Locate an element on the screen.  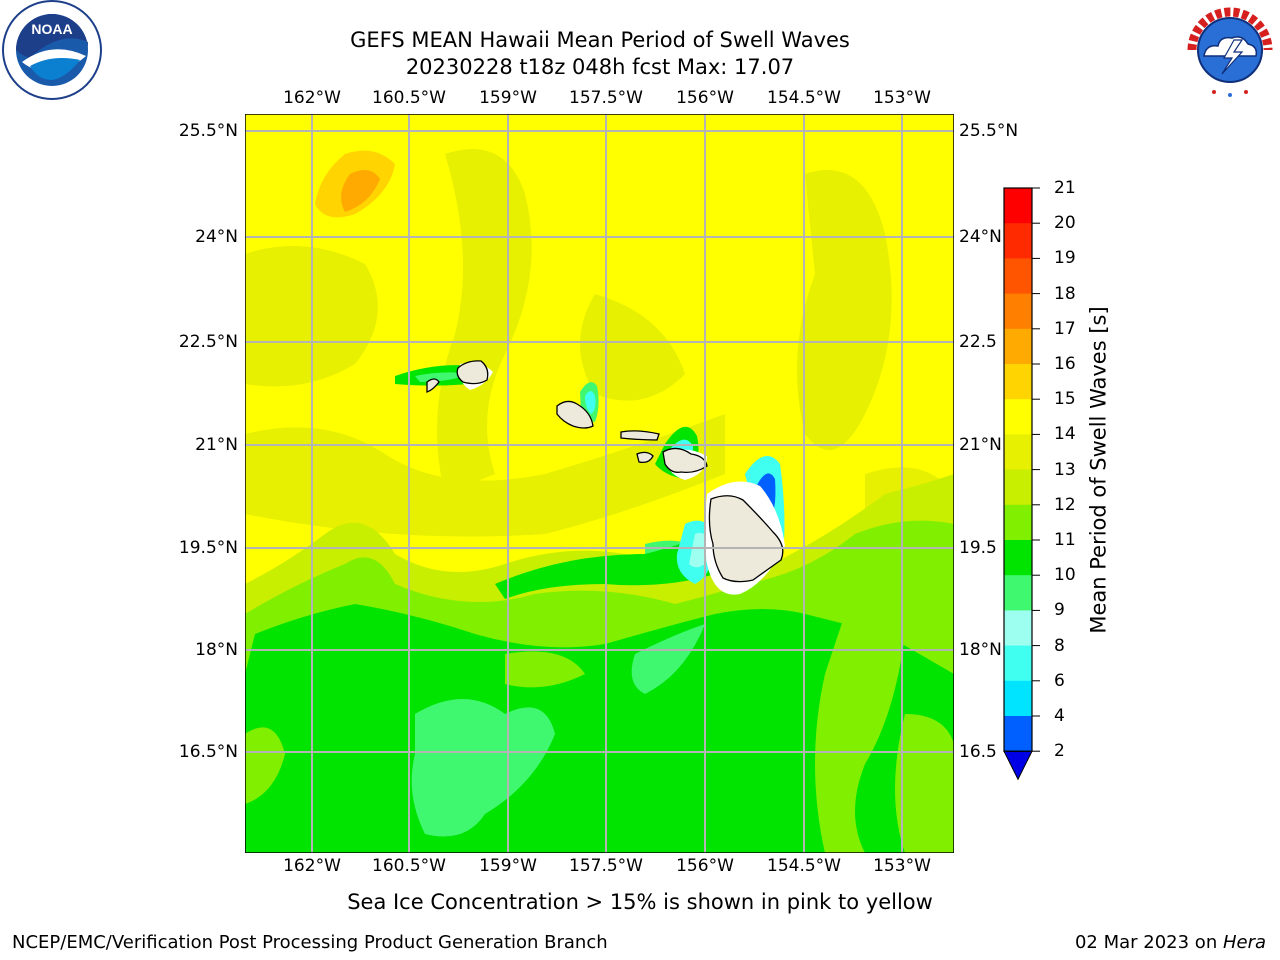
colorbar-tick-label: 15 is located at coordinates (1065, 399).